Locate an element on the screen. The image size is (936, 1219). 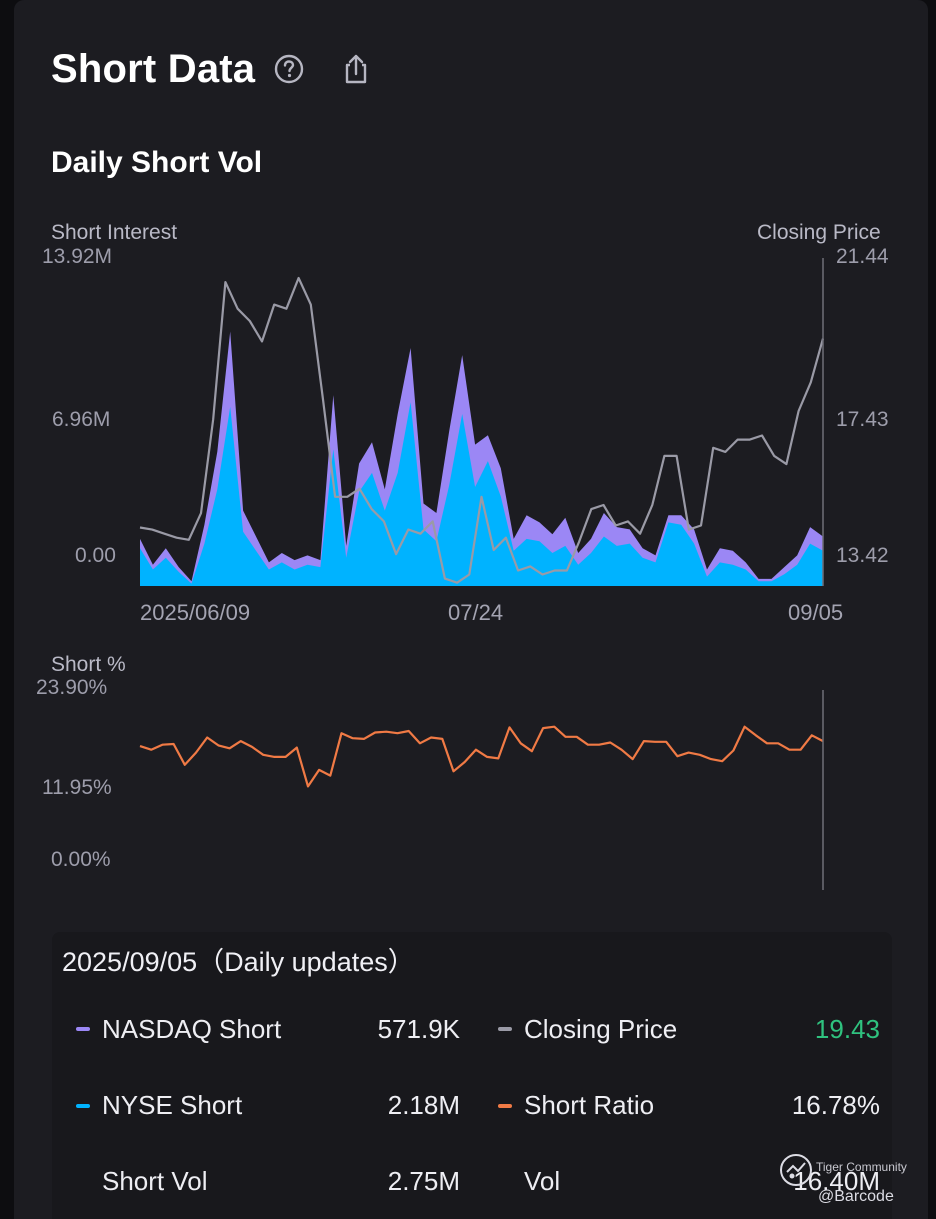
share-icon is located at coordinates (356, 69).